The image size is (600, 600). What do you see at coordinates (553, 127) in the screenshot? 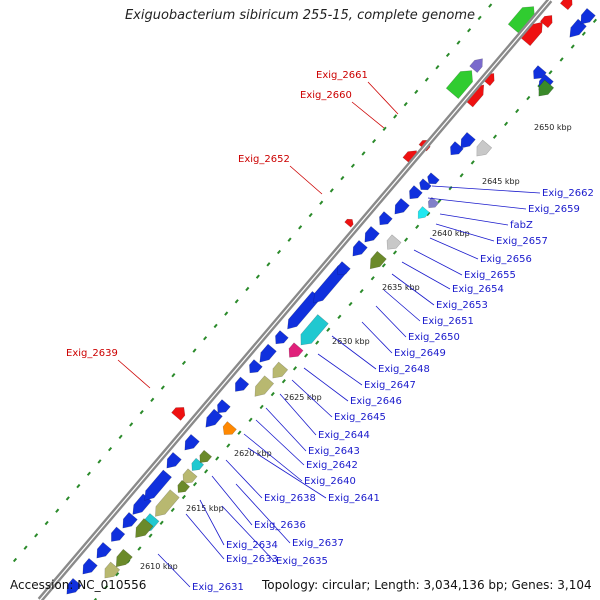
I see `ruler-label: 2650 kbp` at bounding box center [553, 127].